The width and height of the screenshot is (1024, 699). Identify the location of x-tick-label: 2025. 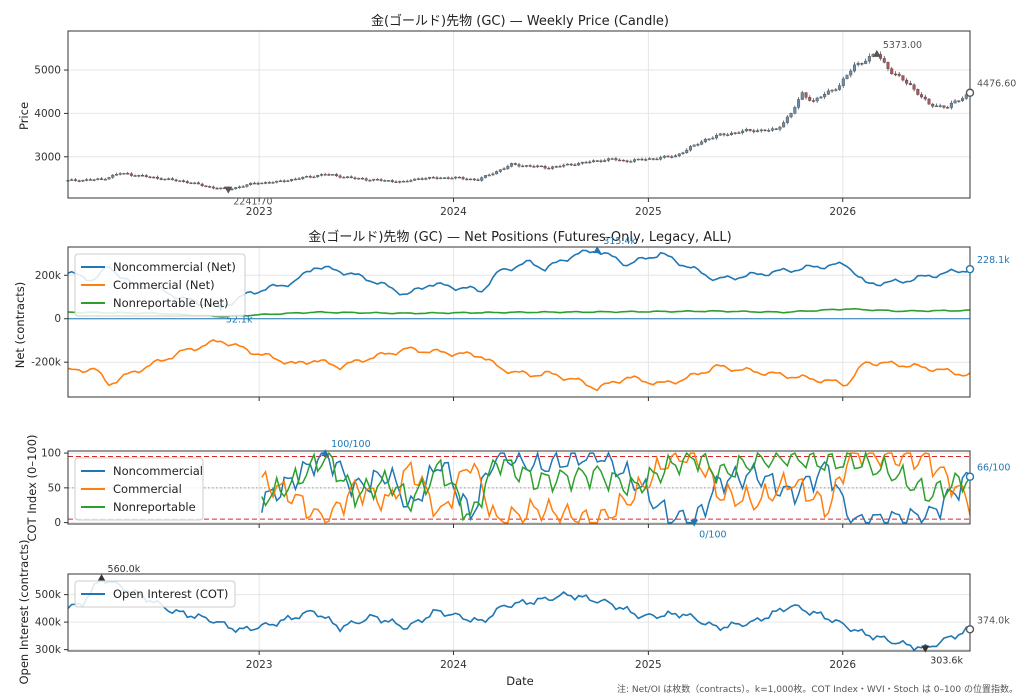
(648, 665).